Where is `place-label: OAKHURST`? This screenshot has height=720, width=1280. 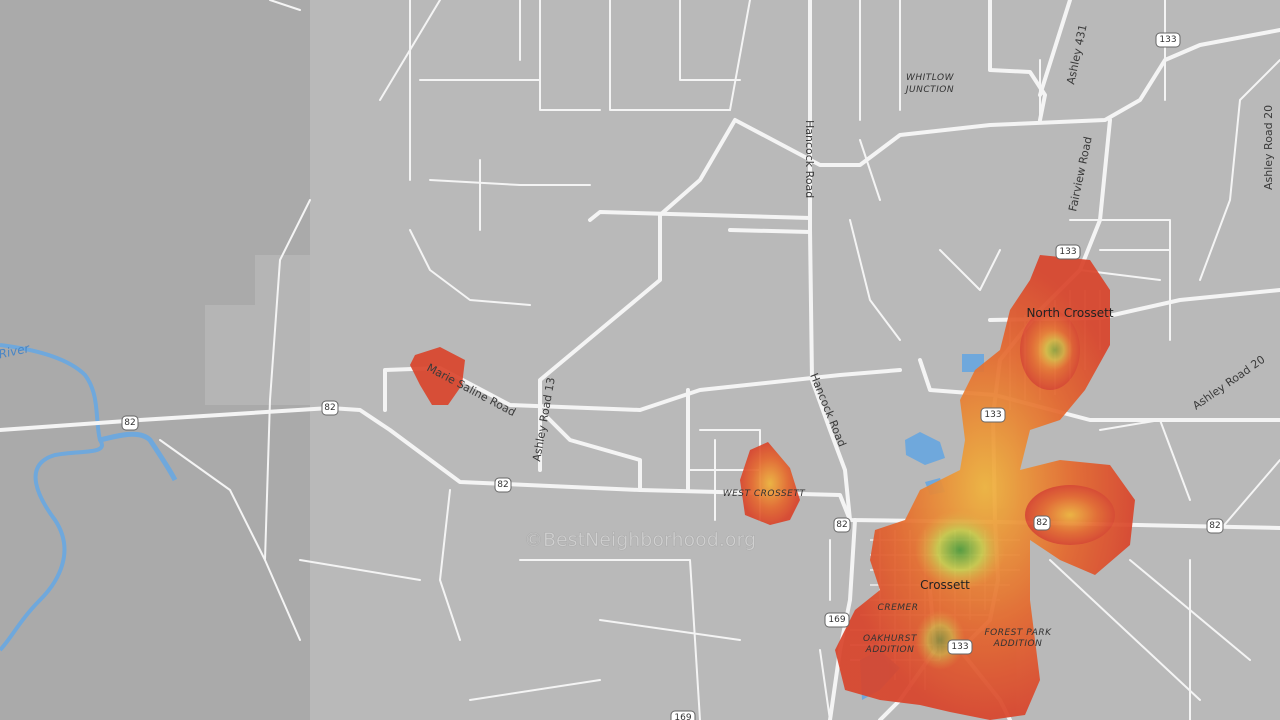 place-label: OAKHURST is located at coordinates (890, 639).